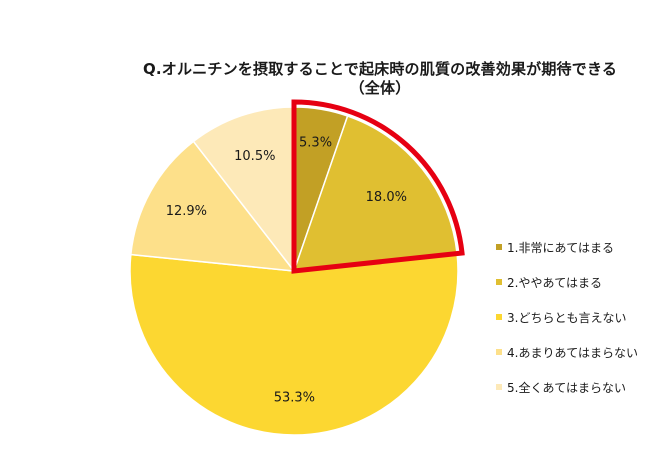  I want to click on legend-item: 4.あまりあてはまらない, so click(567, 352).